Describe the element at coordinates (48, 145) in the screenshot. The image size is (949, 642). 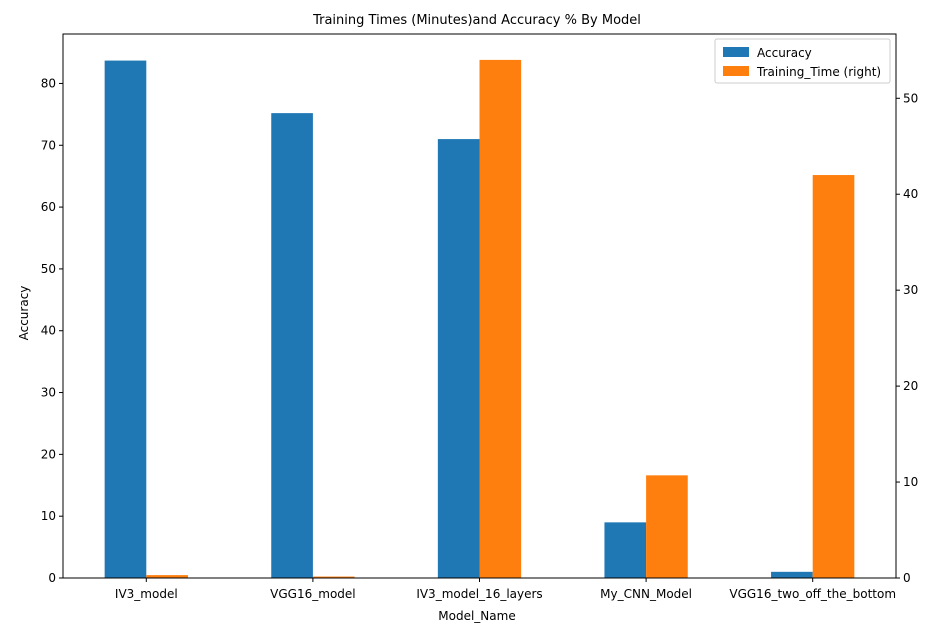
I see `y-left-tick-label-7: 70` at that location.